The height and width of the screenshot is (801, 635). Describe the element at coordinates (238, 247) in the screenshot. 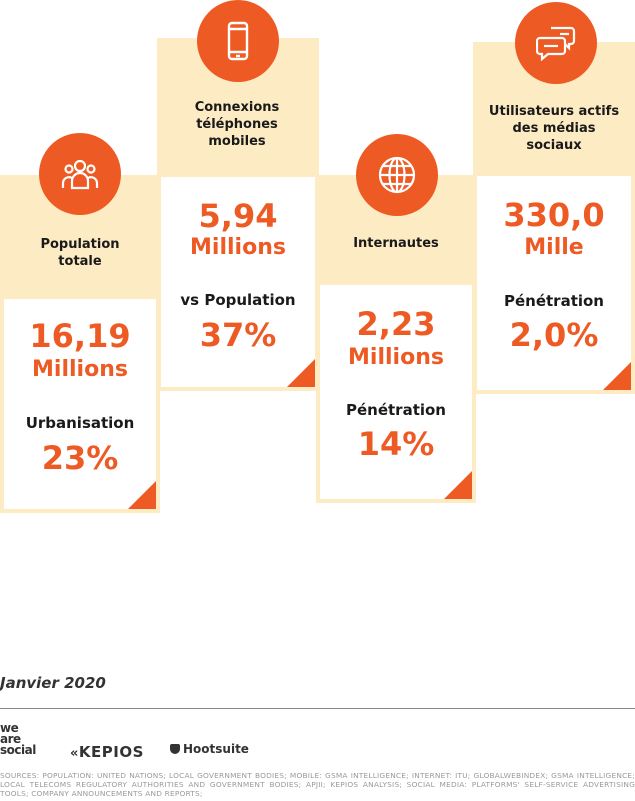

I see `mobile-unit: Millions` at that location.